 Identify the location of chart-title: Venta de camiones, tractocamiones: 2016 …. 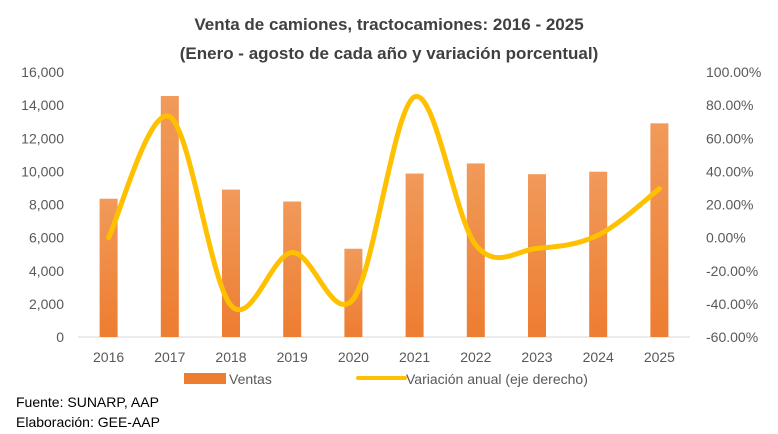
(388, 24).